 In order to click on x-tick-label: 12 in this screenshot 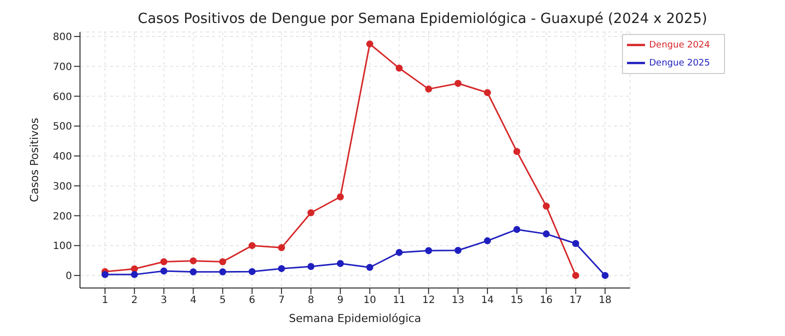, I will do `click(428, 300)`.